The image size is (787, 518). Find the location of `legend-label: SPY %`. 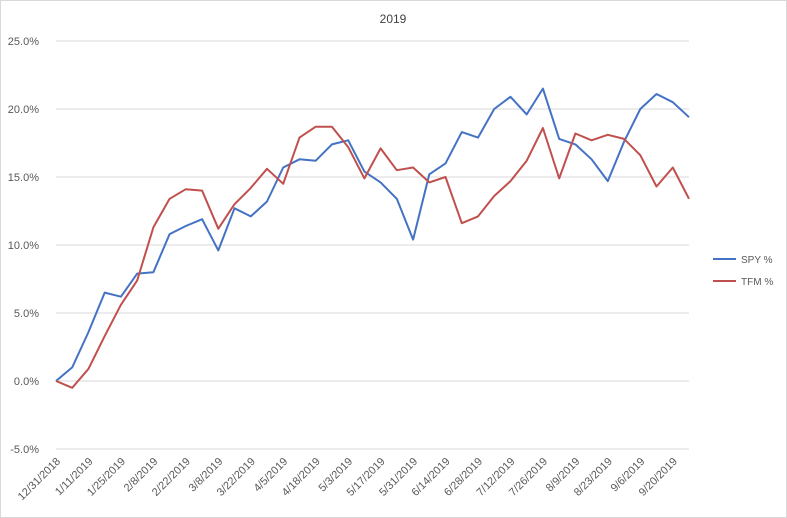

legend-label: SPY % is located at coordinates (757, 260).